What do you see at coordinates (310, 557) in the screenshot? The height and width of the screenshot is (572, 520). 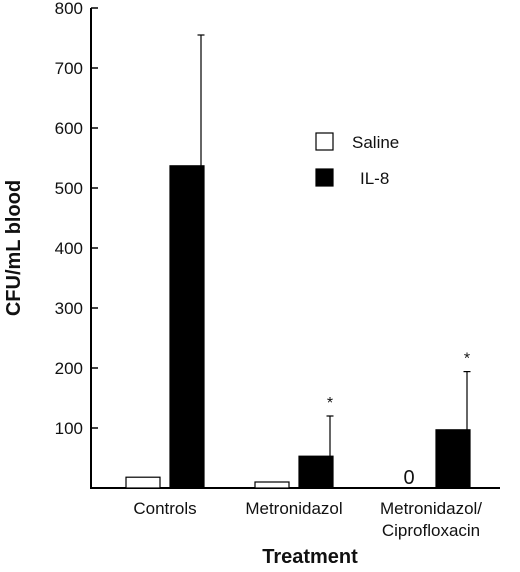 I see `x-axis-title: Treatment` at bounding box center [310, 557].